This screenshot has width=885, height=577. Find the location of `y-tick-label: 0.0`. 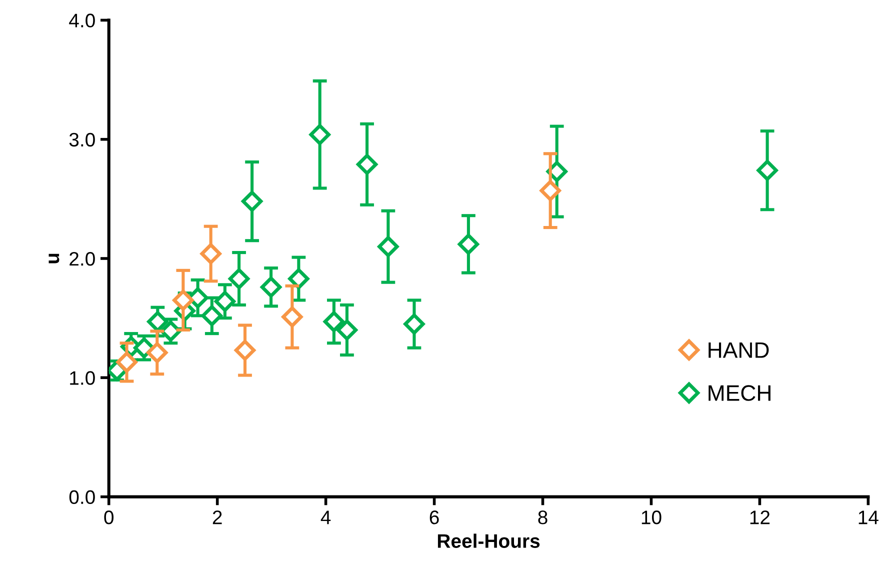

y-tick-label: 0.0 is located at coordinates (82, 497).